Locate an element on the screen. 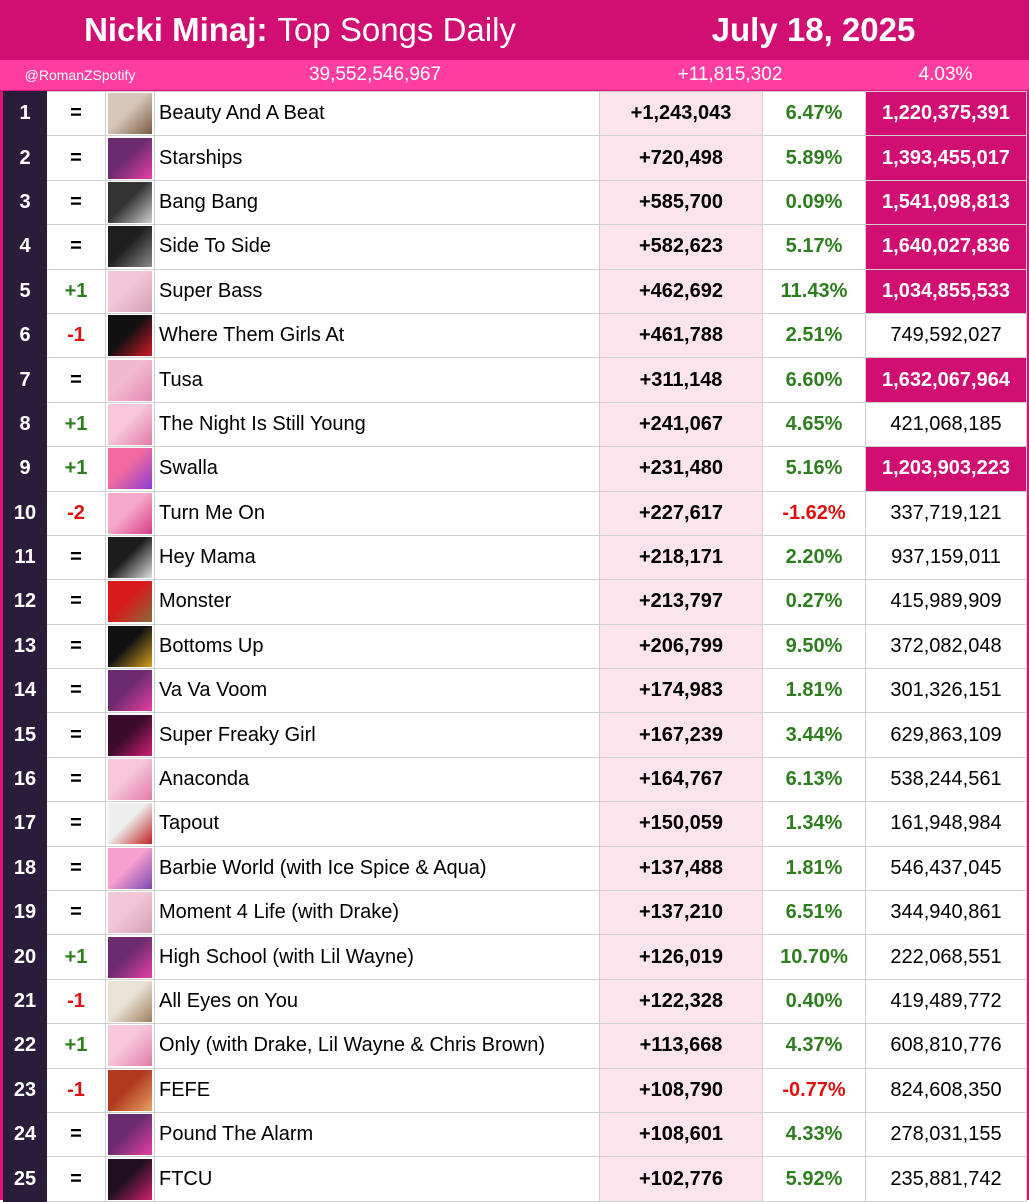  percent-change-cell: 4.65% is located at coordinates (814, 424).